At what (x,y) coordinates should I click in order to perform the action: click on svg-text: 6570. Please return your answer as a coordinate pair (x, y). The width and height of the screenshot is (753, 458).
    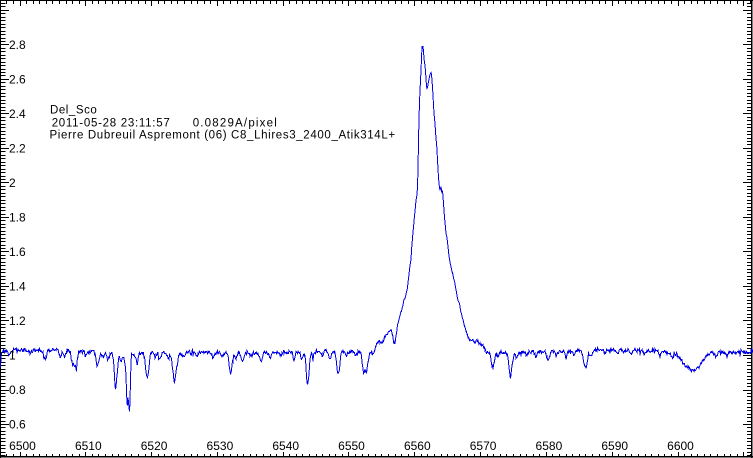
    Looking at the image, I should click on (483, 446).